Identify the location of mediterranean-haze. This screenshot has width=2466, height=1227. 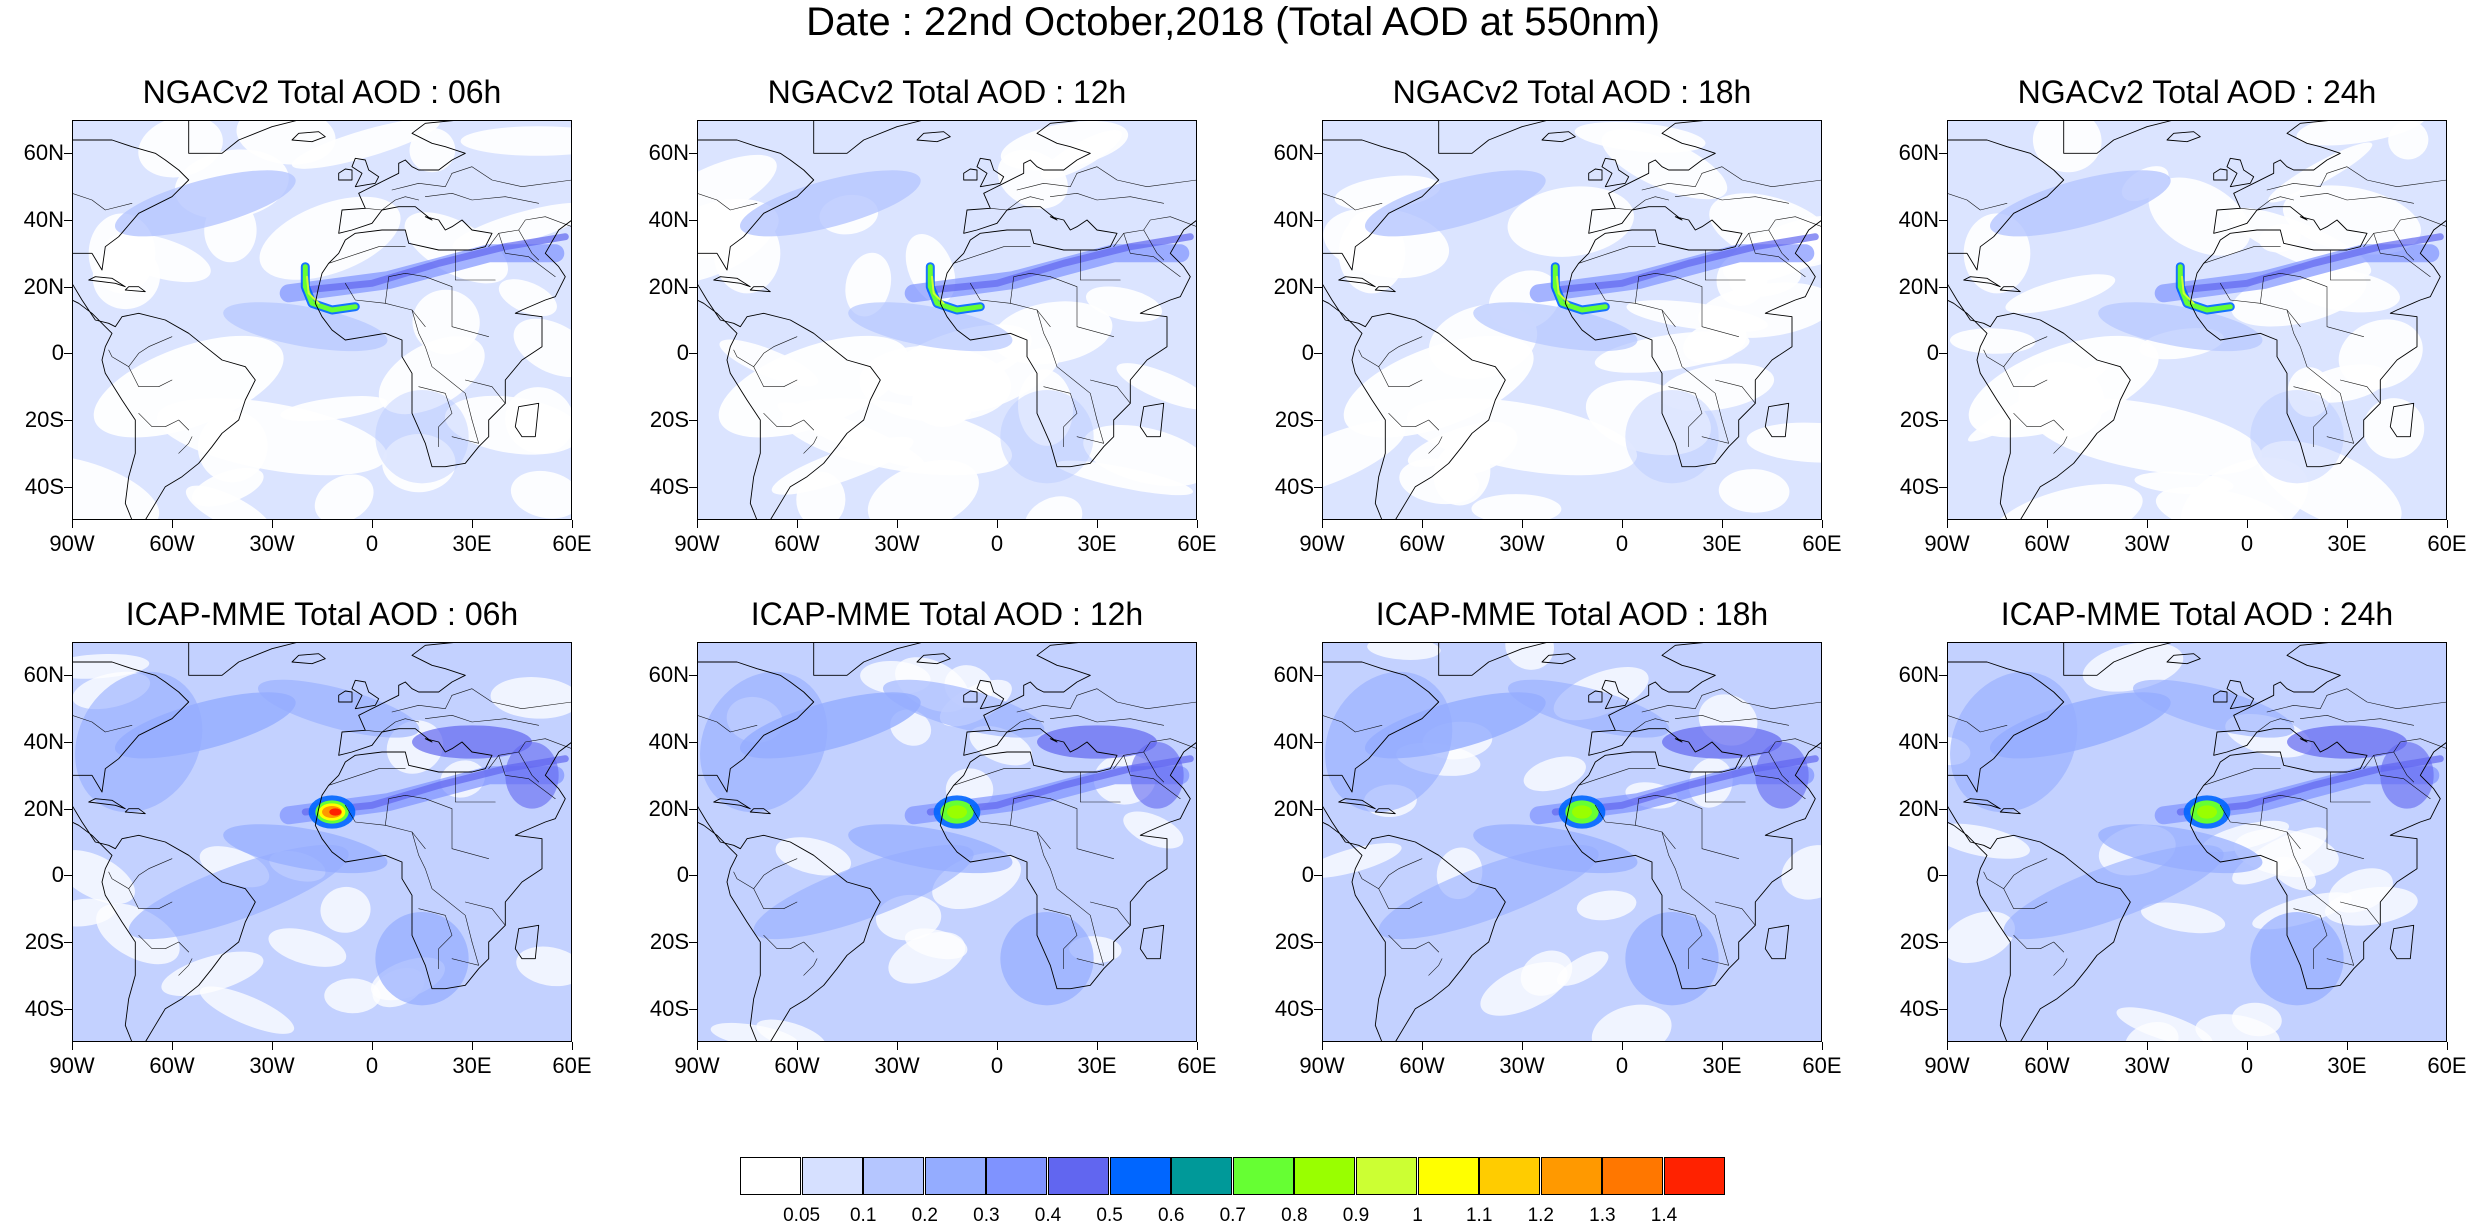
(1097, 742).